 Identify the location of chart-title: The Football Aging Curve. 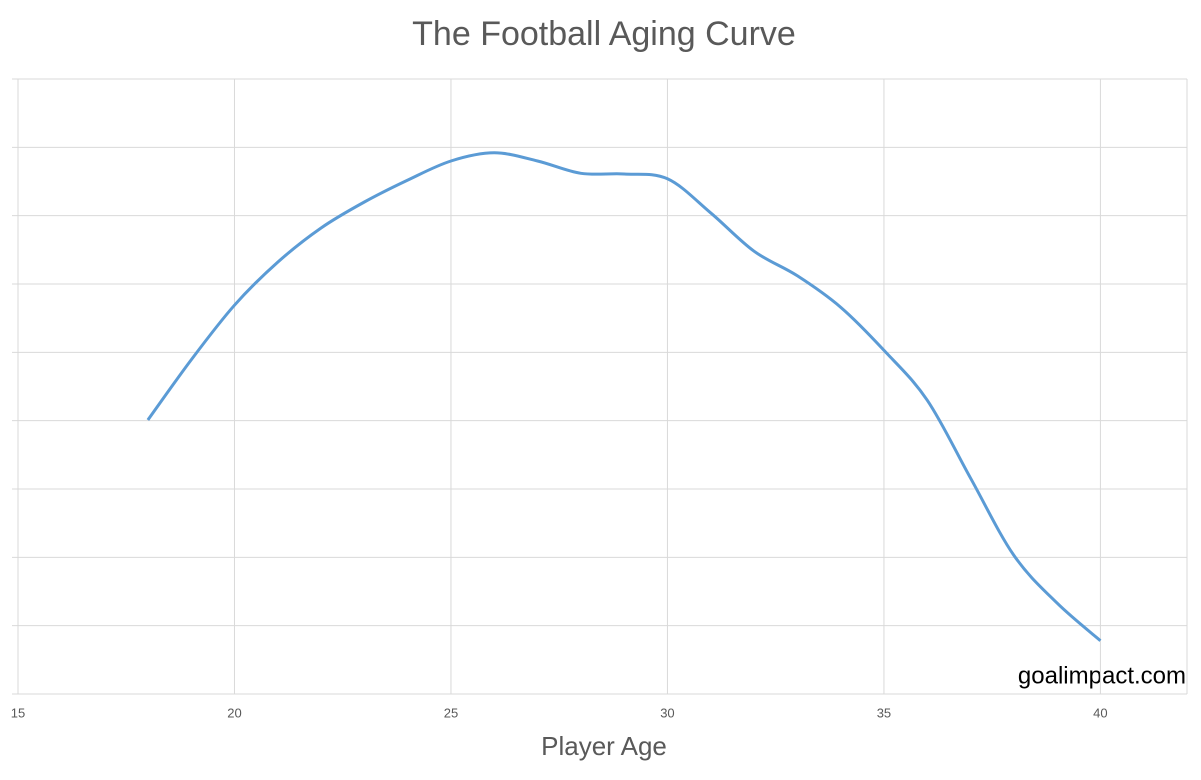
(604, 34).